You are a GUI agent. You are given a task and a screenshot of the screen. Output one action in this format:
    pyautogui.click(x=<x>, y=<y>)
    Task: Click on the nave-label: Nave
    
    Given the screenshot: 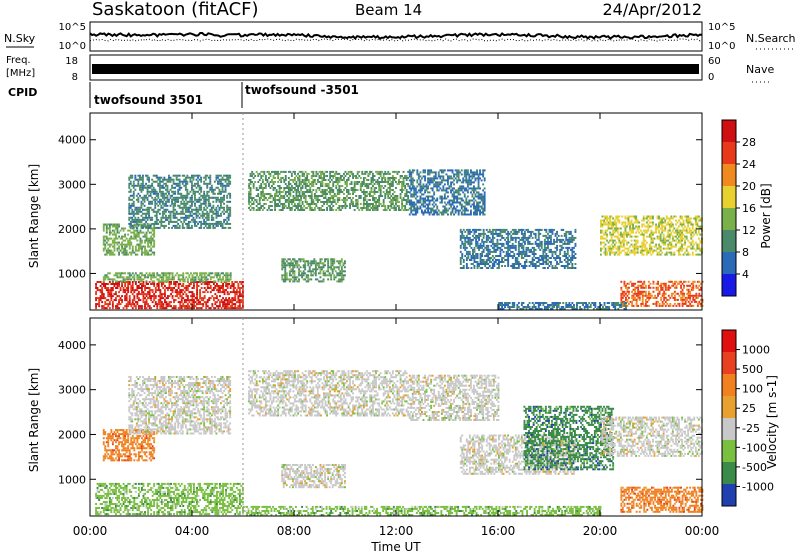 What is the action you would take?
    pyautogui.click(x=760, y=69)
    